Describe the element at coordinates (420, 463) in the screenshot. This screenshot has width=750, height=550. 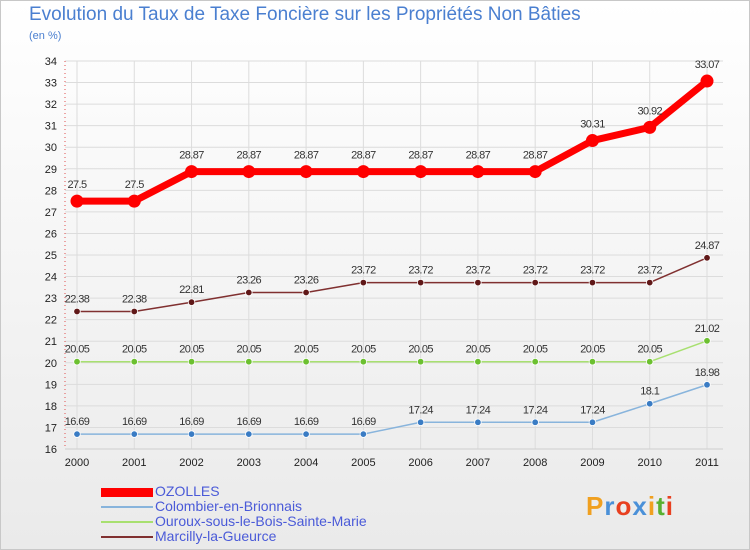
I see `x-tick-label: 2006` at that location.